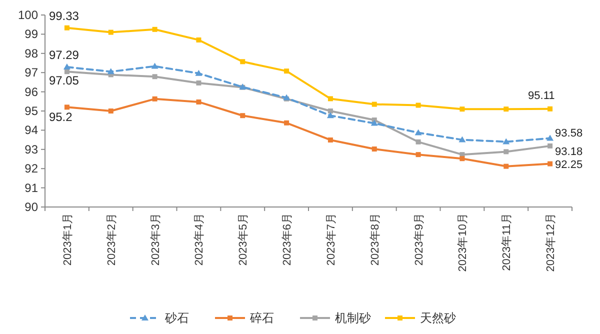  What do you see at coordinates (353, 318) in the screenshot?
I see `legend-label: 机制砂` at bounding box center [353, 318].